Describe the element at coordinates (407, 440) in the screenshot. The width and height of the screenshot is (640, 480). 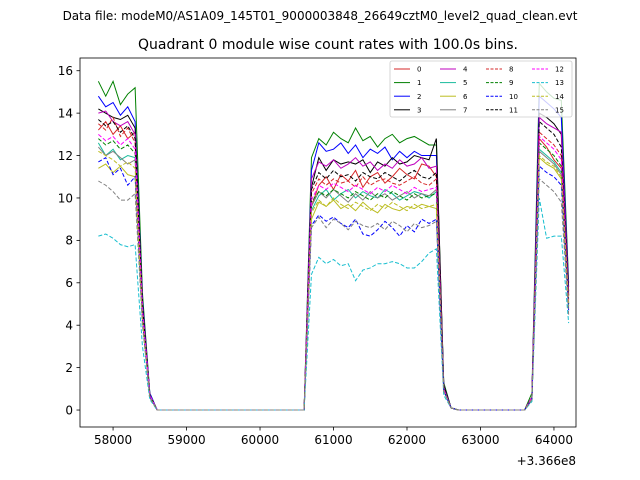
I see `x-tick-label: 62000` at that location.